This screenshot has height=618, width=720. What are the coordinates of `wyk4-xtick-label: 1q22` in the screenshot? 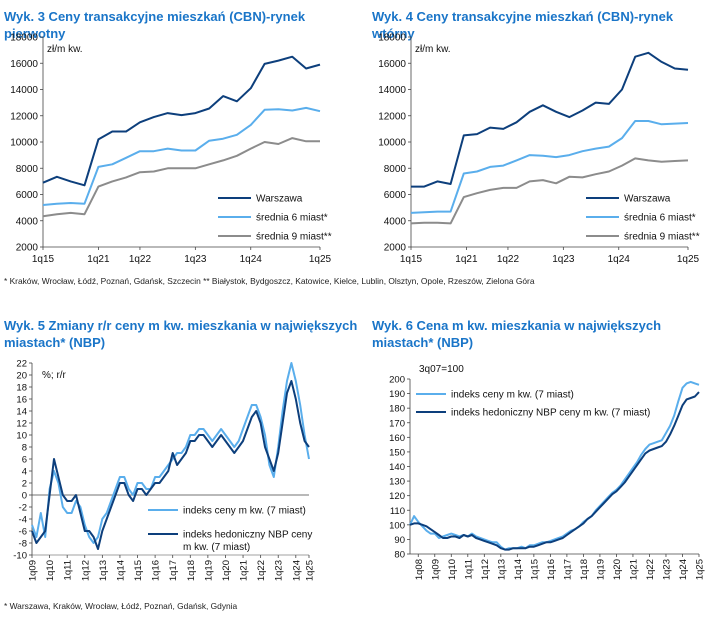 It's located at (508, 259).